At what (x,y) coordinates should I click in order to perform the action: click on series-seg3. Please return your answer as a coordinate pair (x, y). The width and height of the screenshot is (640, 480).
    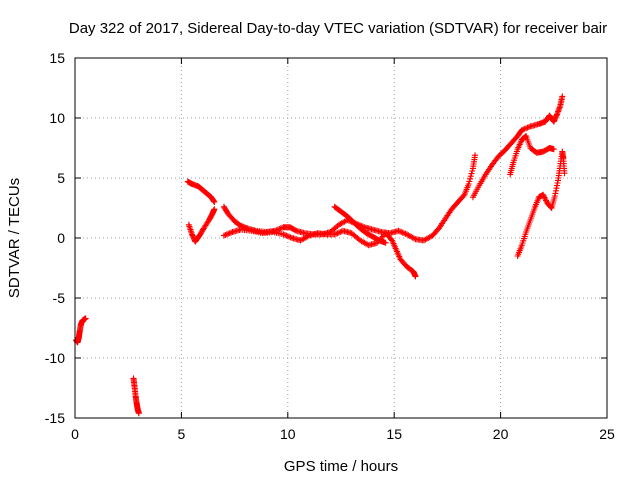
    Looking at the image, I should click on (201, 191).